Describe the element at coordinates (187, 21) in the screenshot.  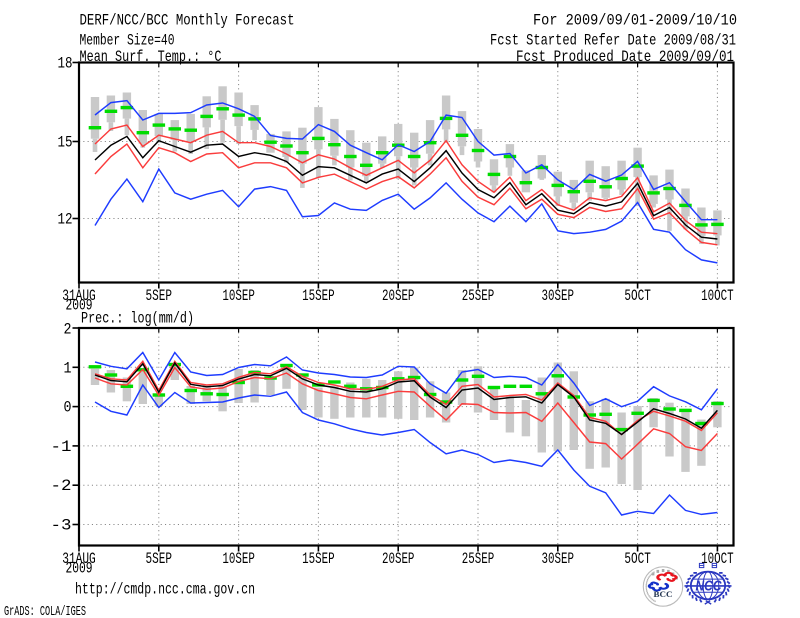
I see `svg-text: DERF/NCC/BCC Monthly Forecast` at that location.